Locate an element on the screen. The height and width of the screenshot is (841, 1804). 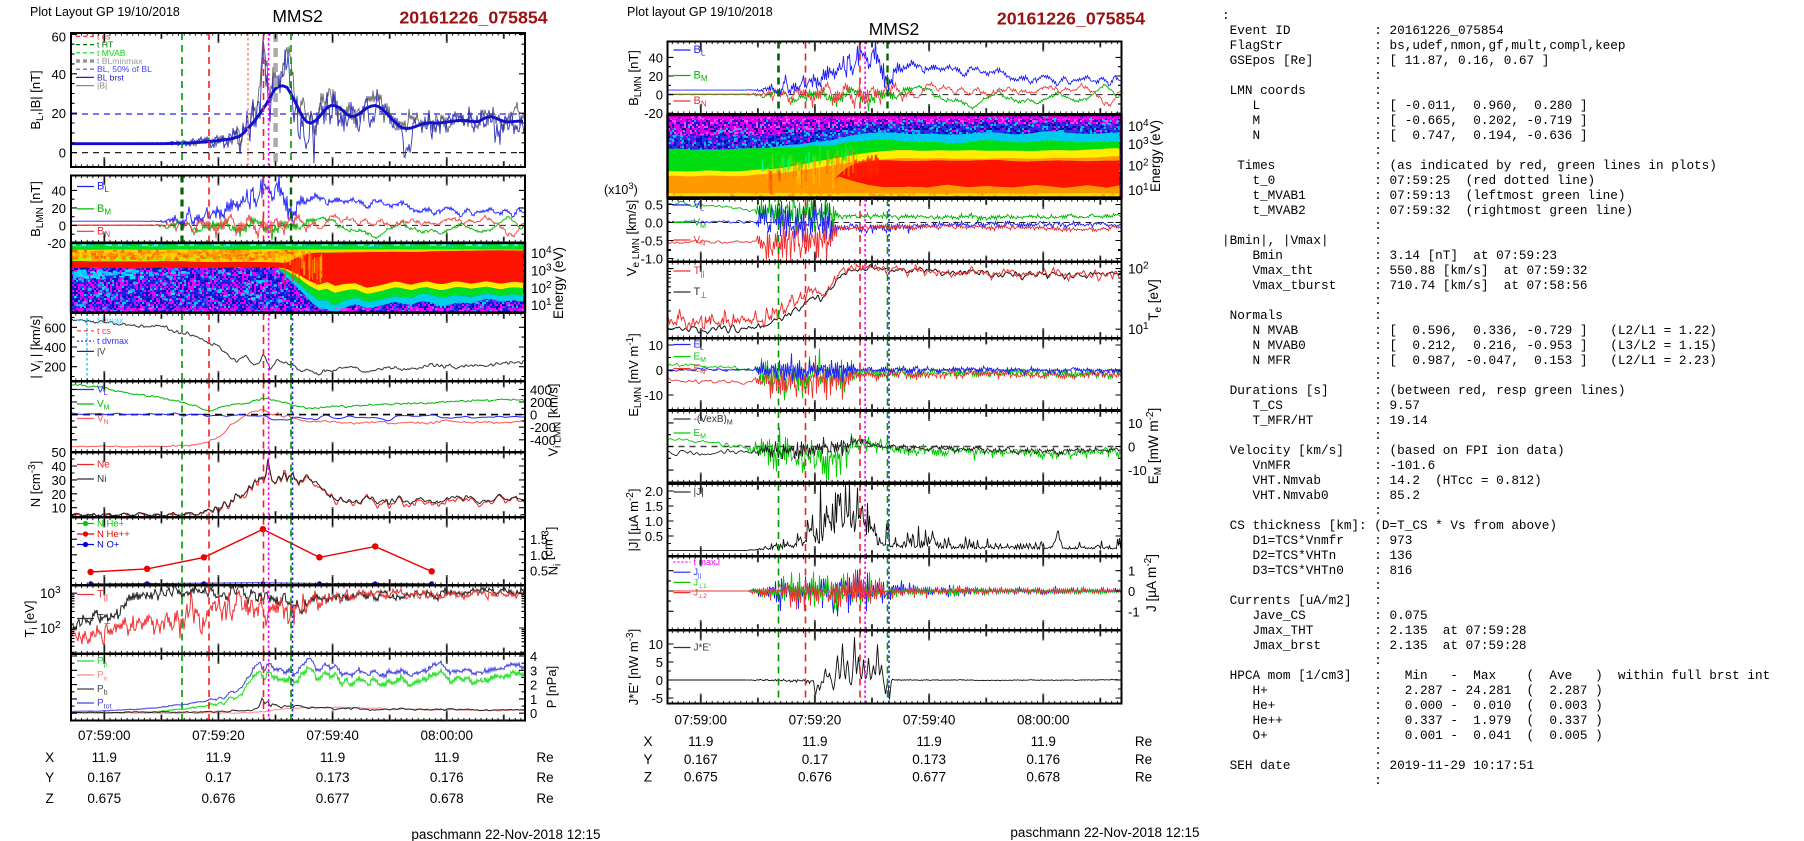
svg-text: paschmann 22-Nov-2018 12:15 is located at coordinates (1104, 832).